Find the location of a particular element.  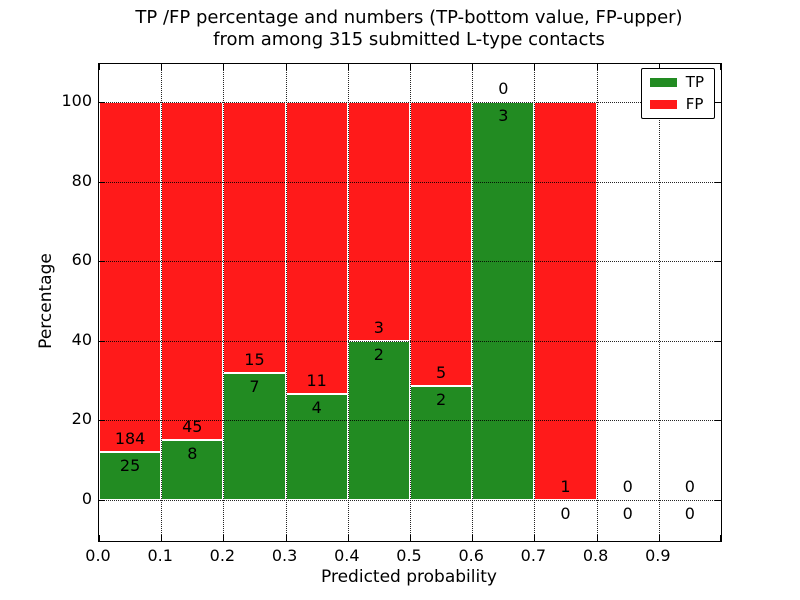

fp-count-label: 11 is located at coordinates (316, 380).